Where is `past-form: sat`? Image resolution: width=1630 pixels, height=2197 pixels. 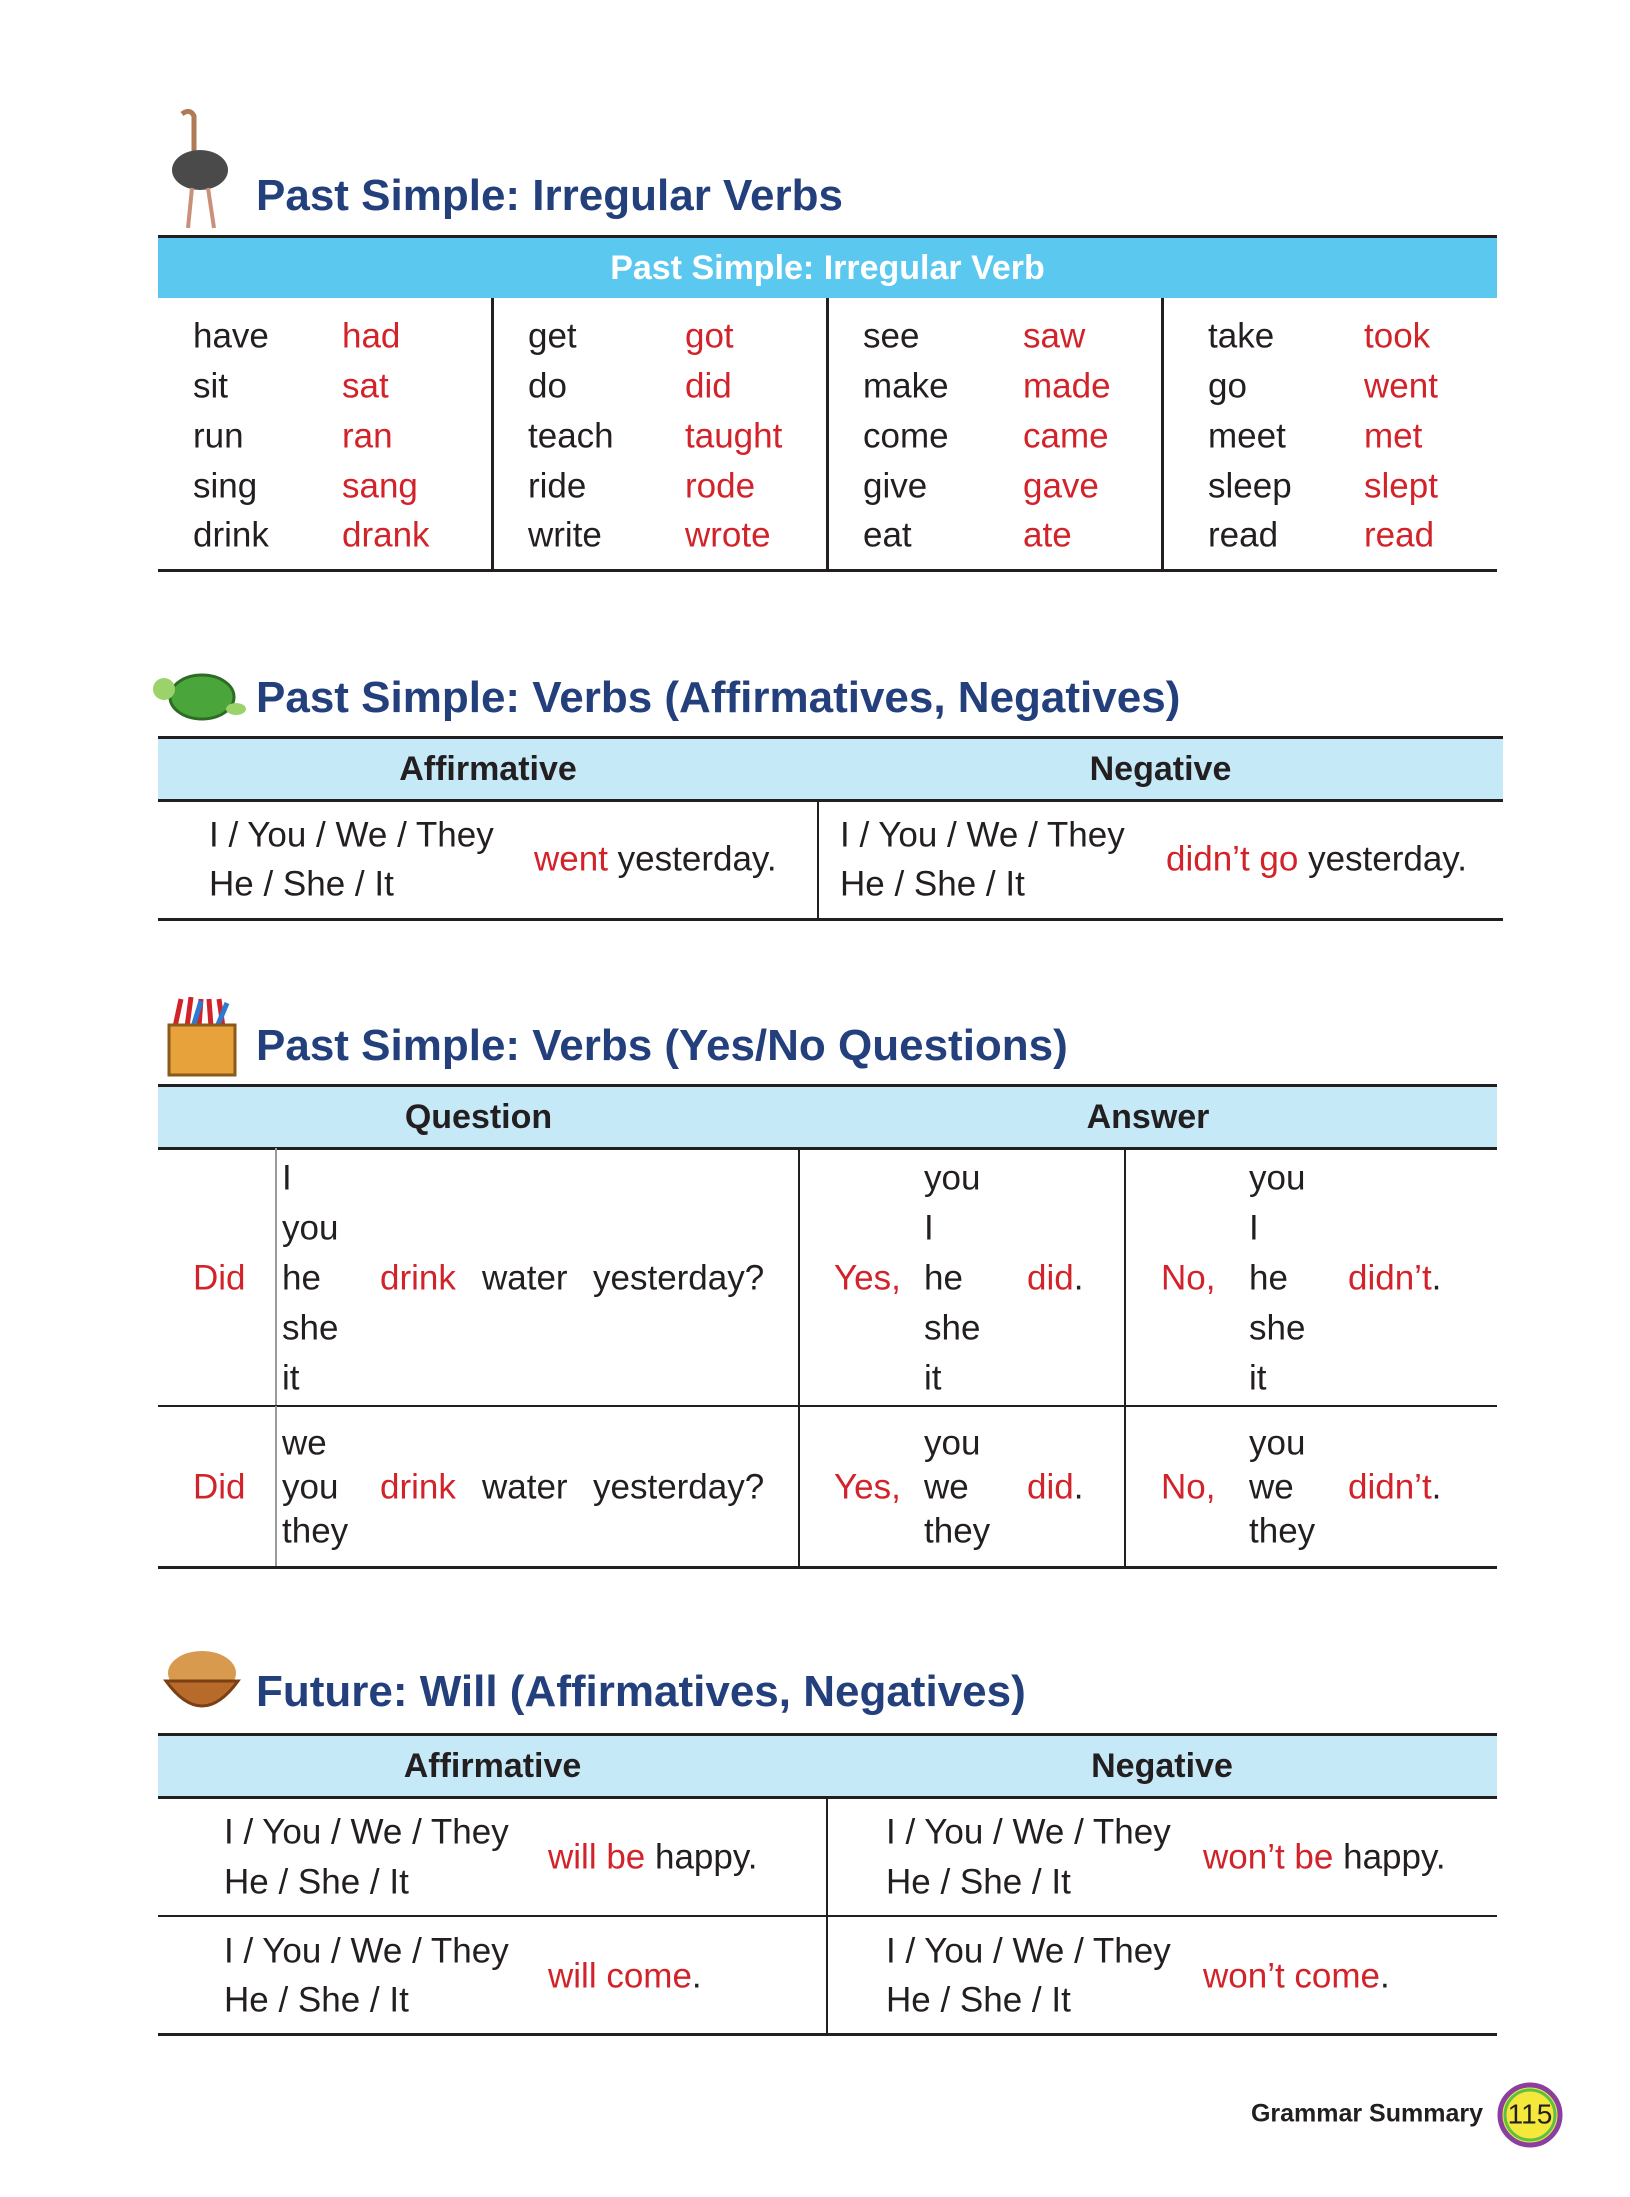
past-form: sat is located at coordinates (365, 386).